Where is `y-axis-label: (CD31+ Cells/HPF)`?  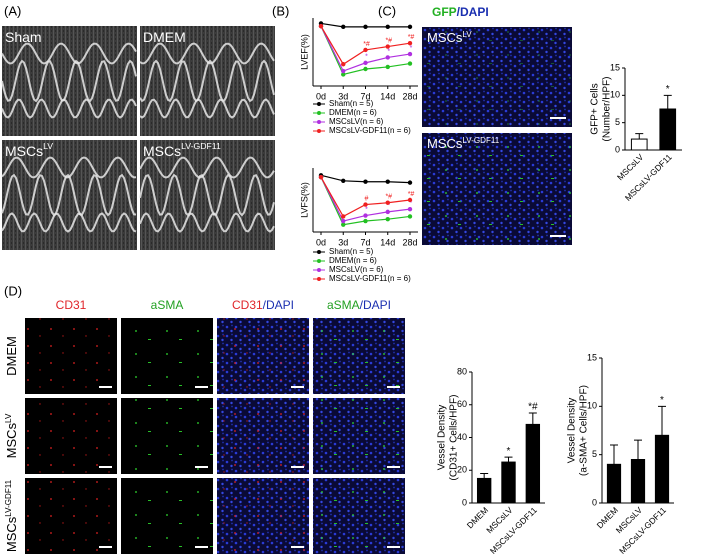 y-axis-label: (CD31+ Cells/HPF) is located at coordinates (454, 438).